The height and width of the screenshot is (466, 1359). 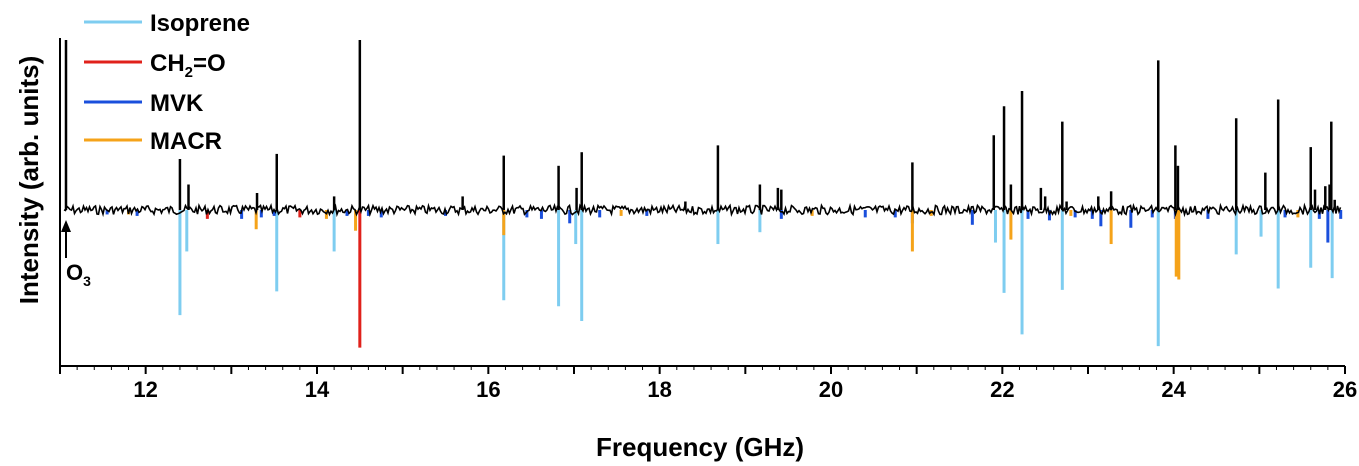 I want to click on legend: Isoprene CH2=O MVK MACR, so click(x=167, y=82).